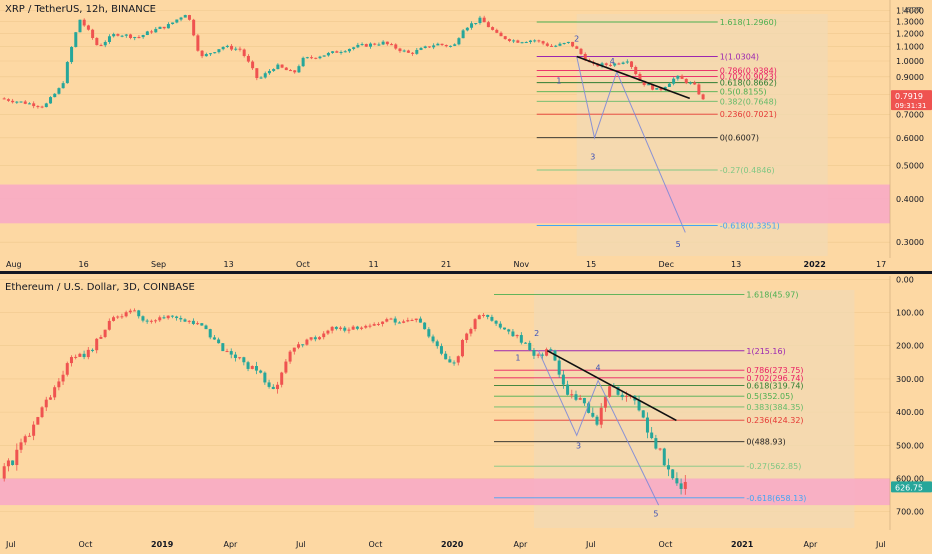 The image size is (932, 554). I want to click on wave-label: 3, so click(592, 156).